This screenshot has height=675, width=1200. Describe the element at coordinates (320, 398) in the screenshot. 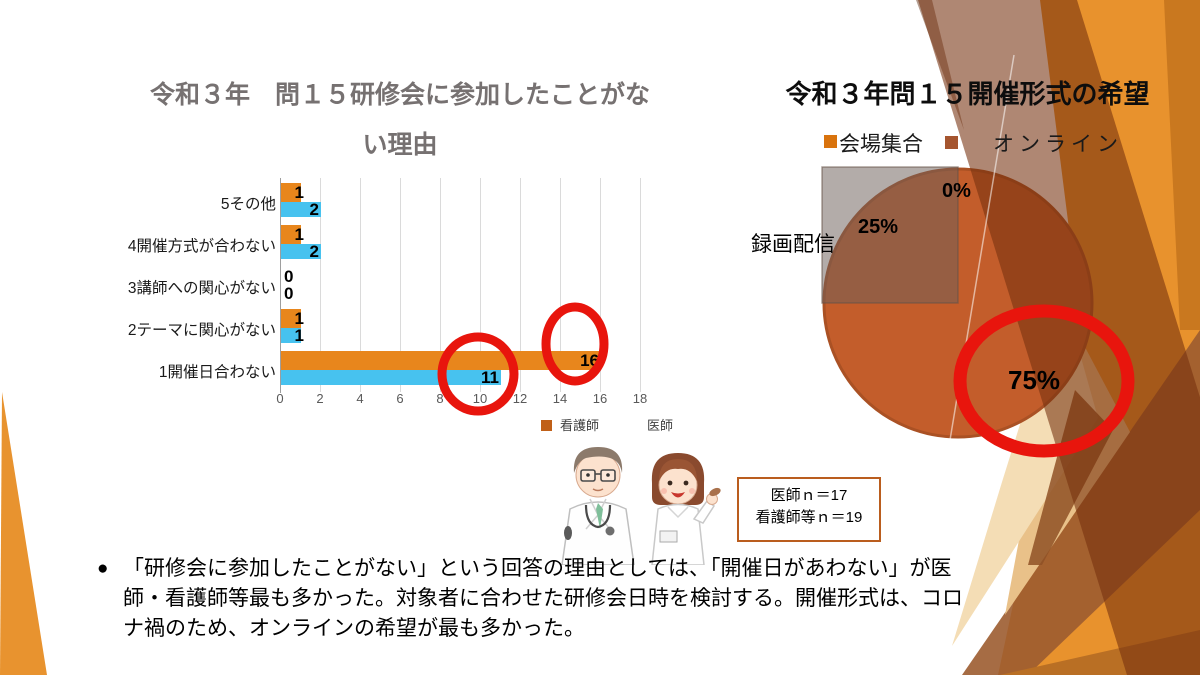

I see `bar-chart-tick-label: 2` at that location.